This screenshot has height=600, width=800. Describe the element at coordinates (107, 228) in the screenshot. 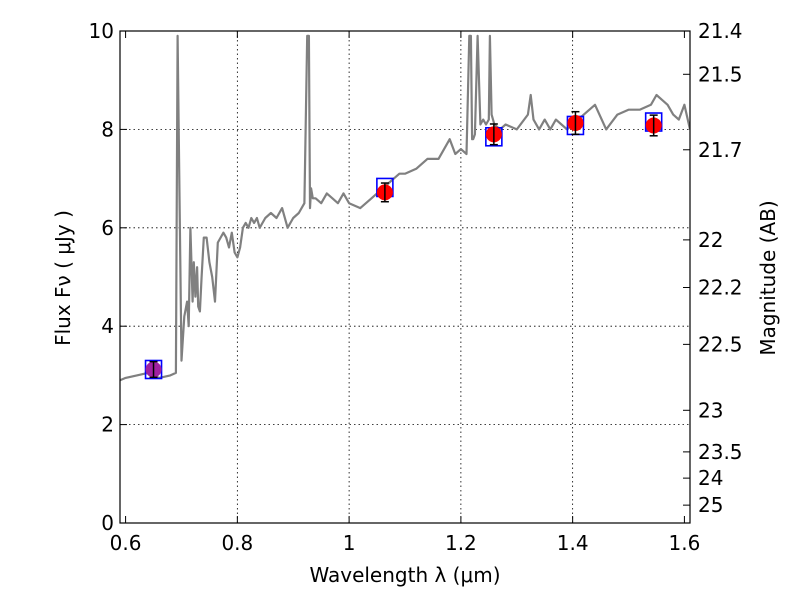

I see `y-tick-label: 6` at that location.